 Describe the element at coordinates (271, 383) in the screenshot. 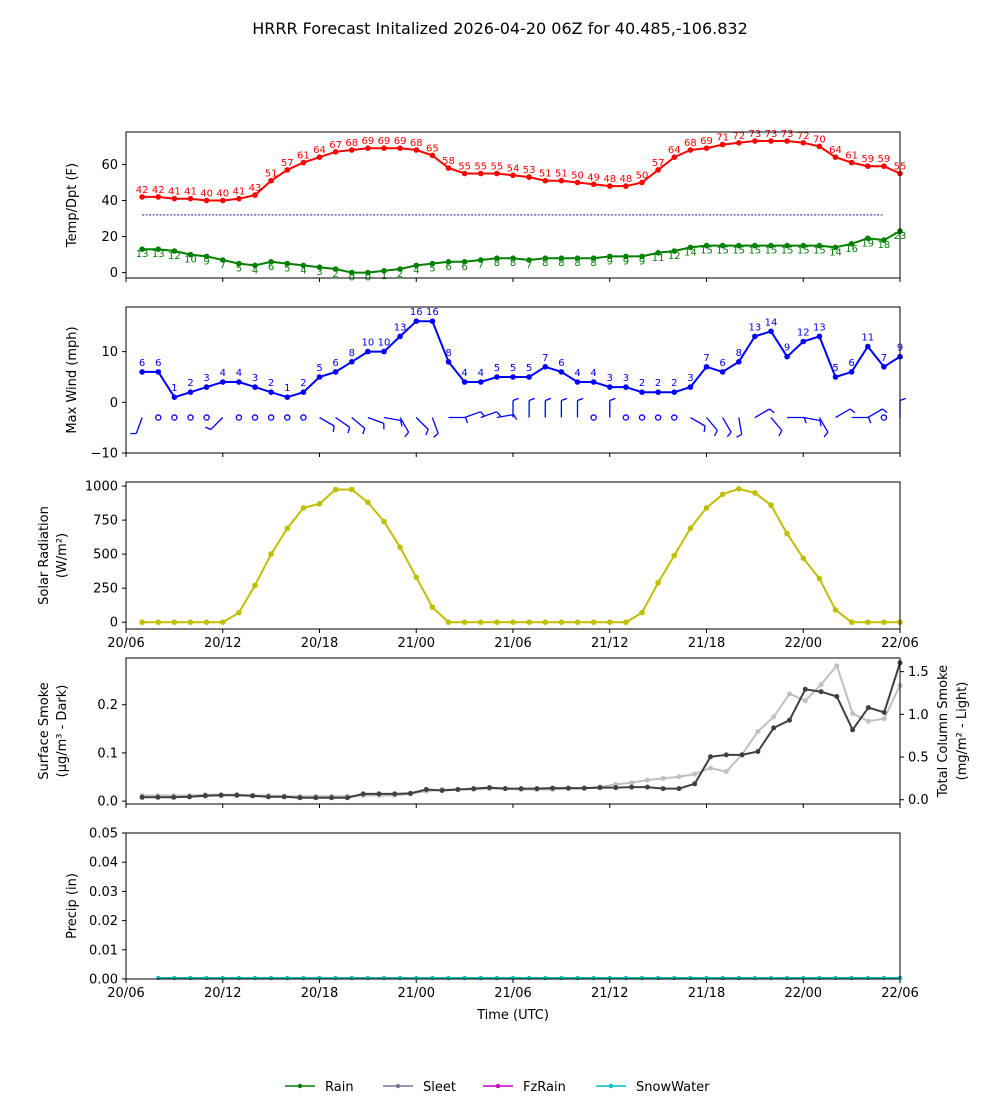

I see `wind-label: 2` at that location.